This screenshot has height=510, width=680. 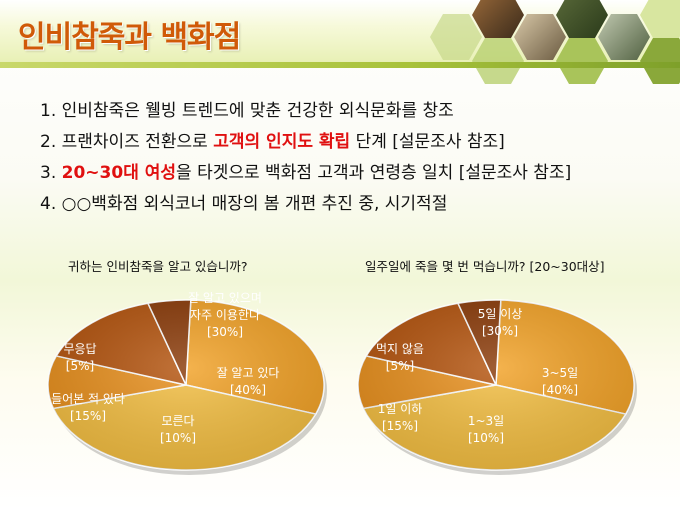 What do you see at coordinates (560, 381) in the screenshot?
I see `pie-slice-label: 3~5일 [40%]` at bounding box center [560, 381].